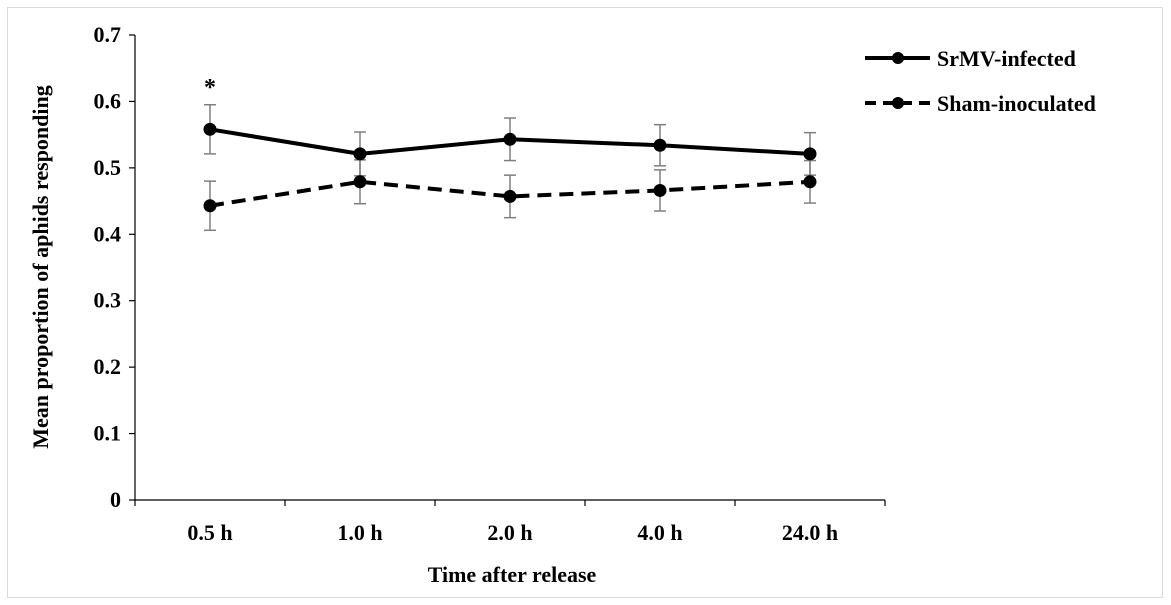 Image resolution: width=1171 pixels, height=605 pixels. What do you see at coordinates (1016, 103) in the screenshot?
I see `legend-label-sham: Sham-inoculated` at bounding box center [1016, 103].